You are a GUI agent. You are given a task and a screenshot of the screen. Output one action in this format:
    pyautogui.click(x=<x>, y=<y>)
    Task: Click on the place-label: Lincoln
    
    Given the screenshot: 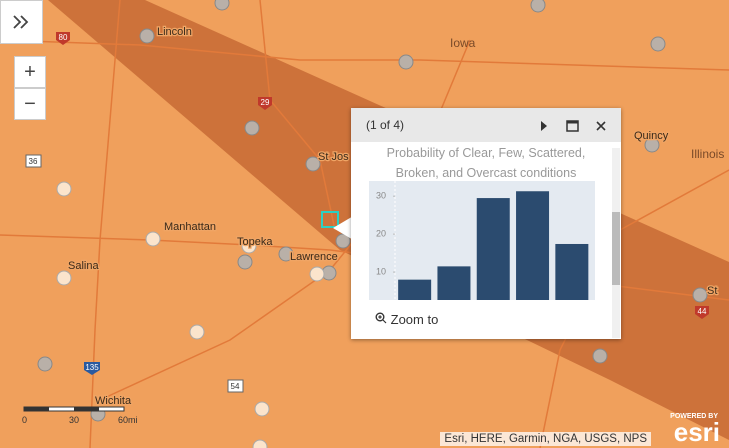 What is the action you would take?
    pyautogui.click(x=174, y=32)
    